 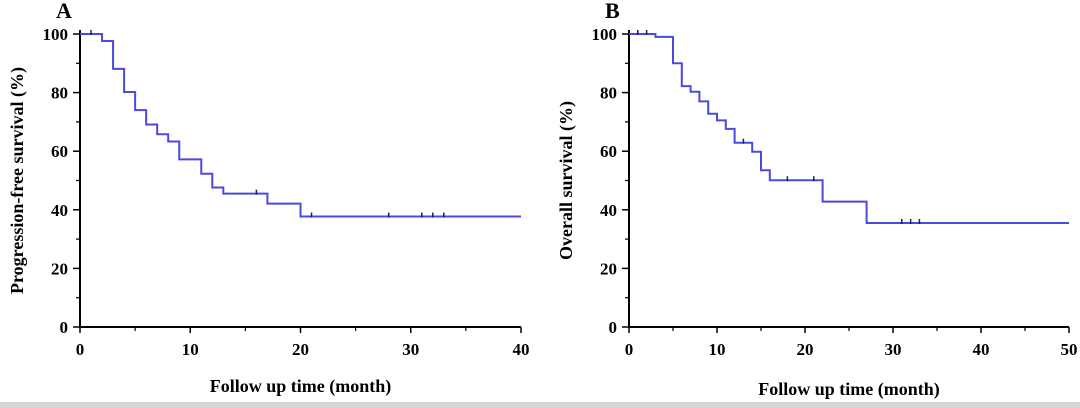 What do you see at coordinates (612, 11) in the screenshot?
I see `panel-letter: B` at bounding box center [612, 11].